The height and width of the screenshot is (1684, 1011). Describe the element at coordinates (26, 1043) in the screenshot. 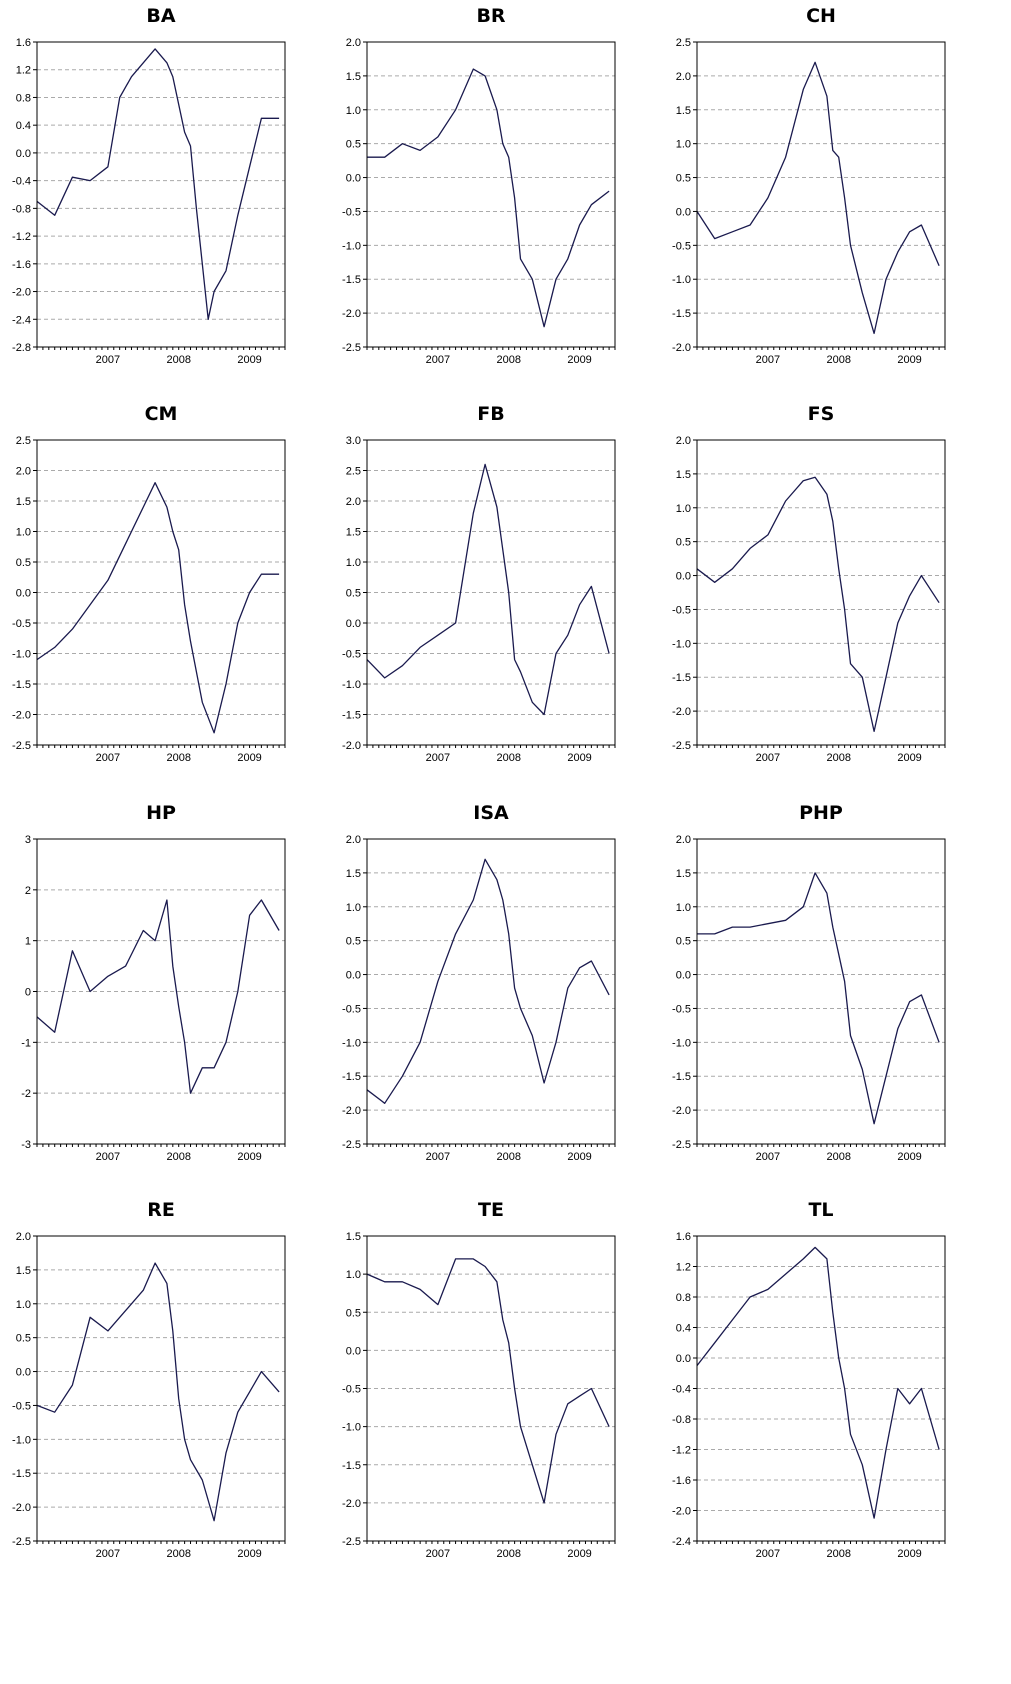

I see `y-tick-label: -1` at that location.